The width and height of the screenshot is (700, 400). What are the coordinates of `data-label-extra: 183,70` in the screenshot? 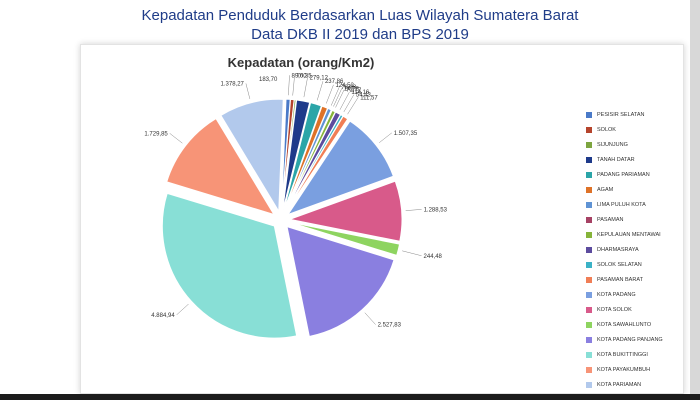 It's located at (268, 80).